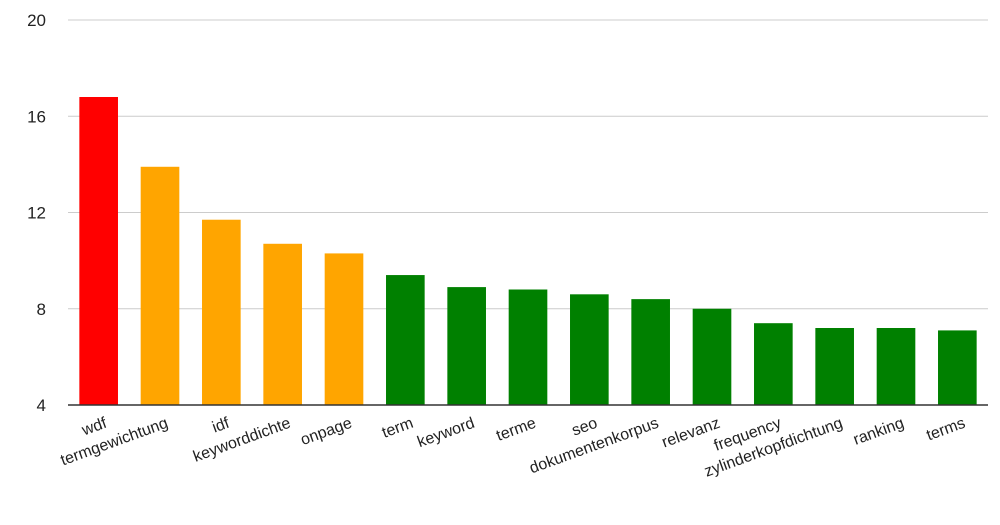 The height and width of the screenshot is (525, 1000). Describe the element at coordinates (398, 428) in the screenshot. I see `x-tick-label: term` at that location.